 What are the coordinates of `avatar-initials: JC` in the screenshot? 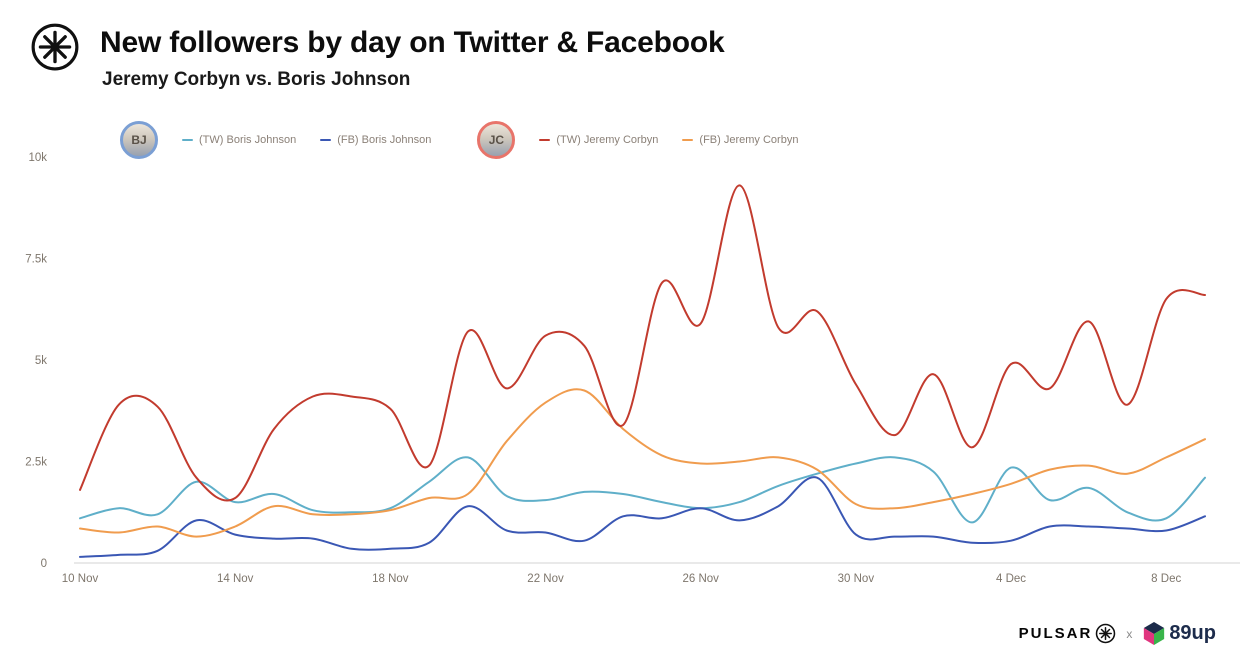 It's located at (496, 140).